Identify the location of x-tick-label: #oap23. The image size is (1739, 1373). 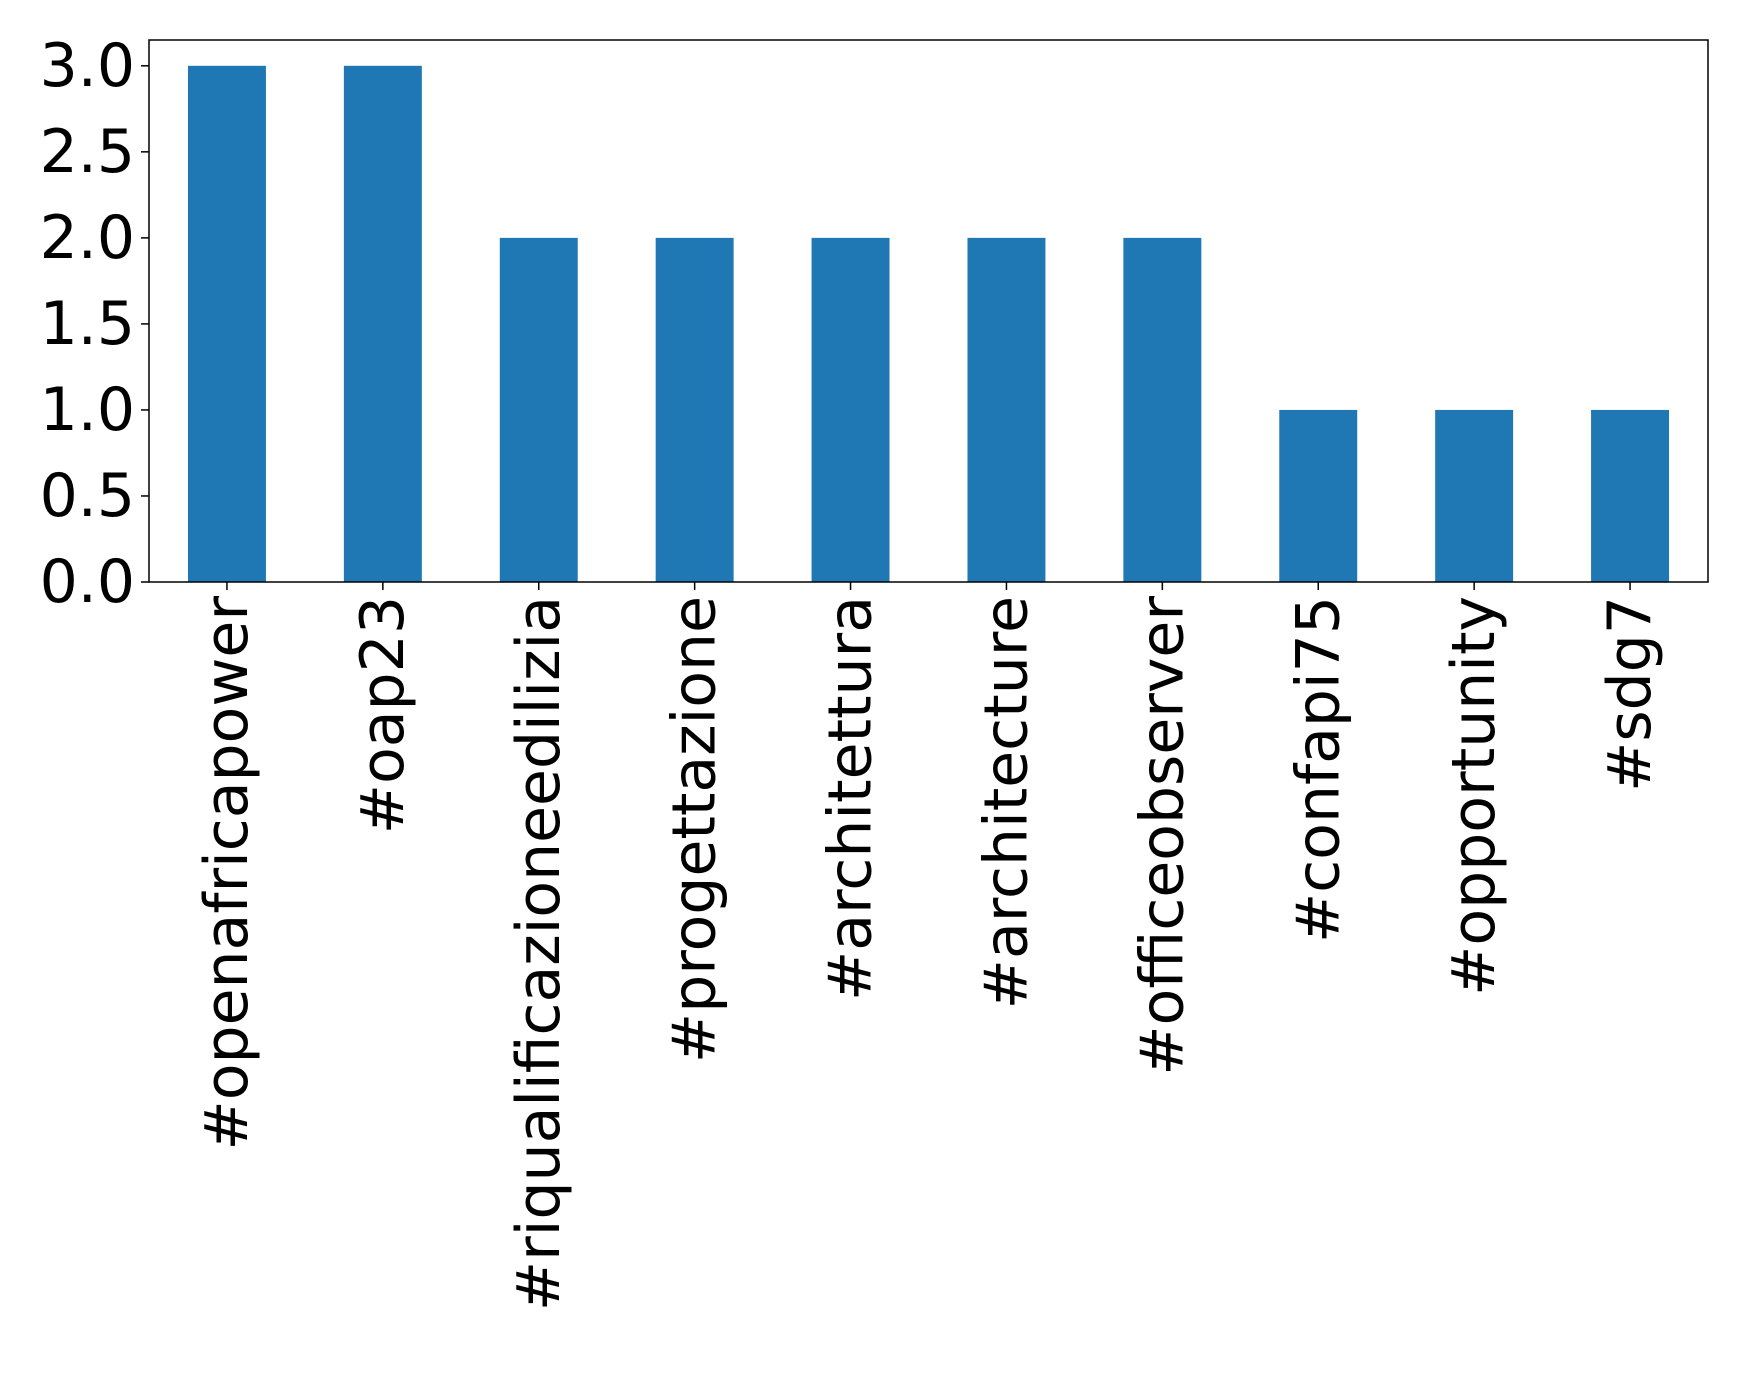
(383, 715).